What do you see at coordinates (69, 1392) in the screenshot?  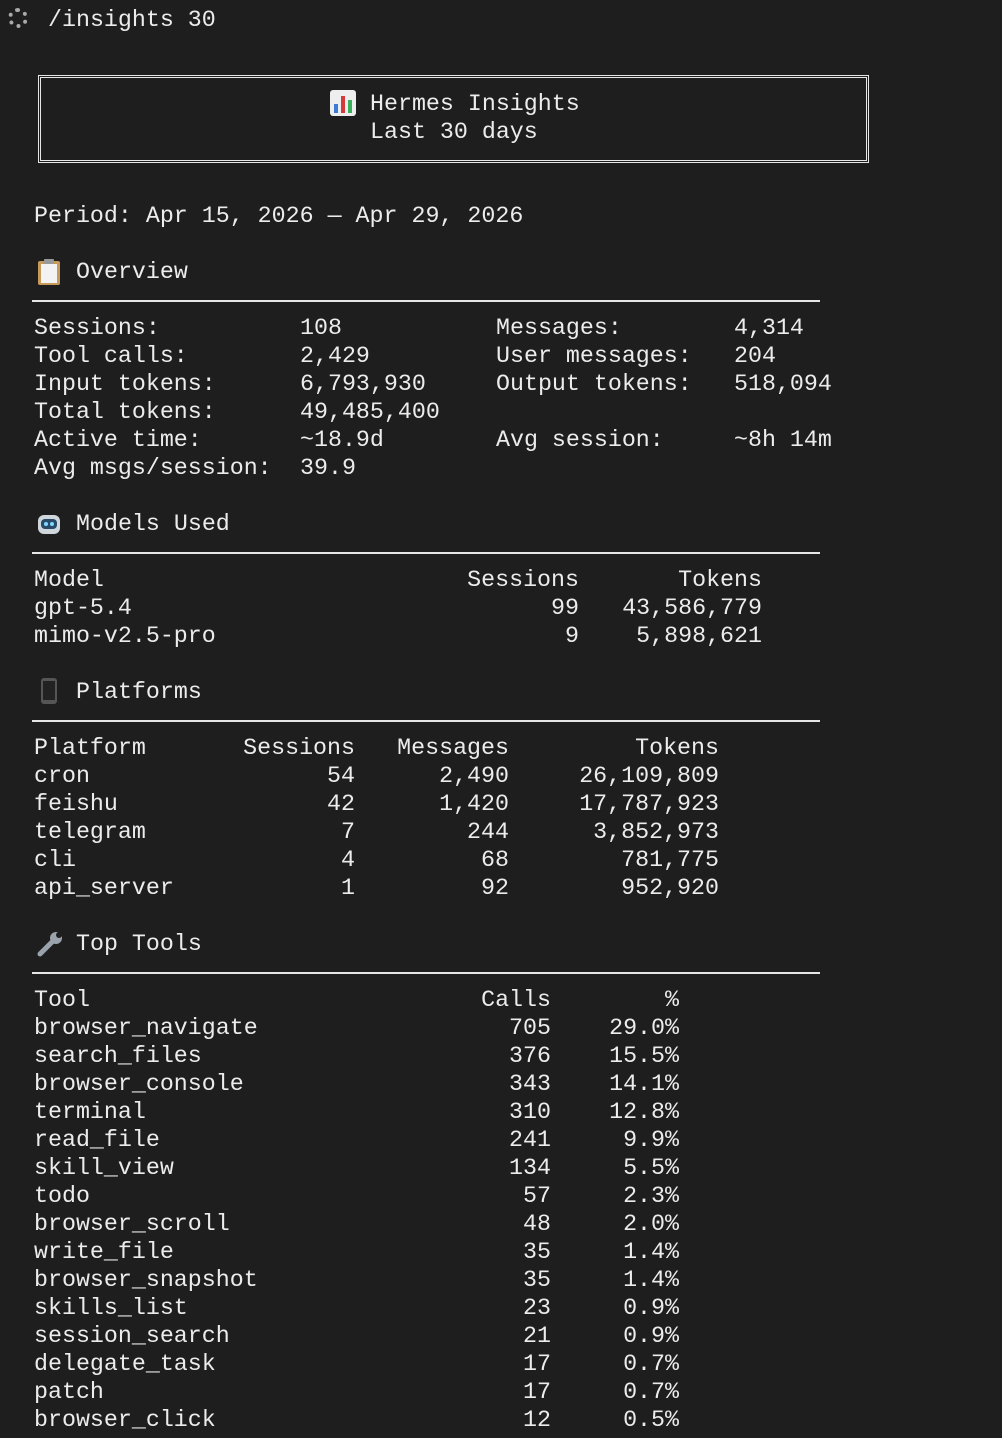 I see `cell: patch` at bounding box center [69, 1392].